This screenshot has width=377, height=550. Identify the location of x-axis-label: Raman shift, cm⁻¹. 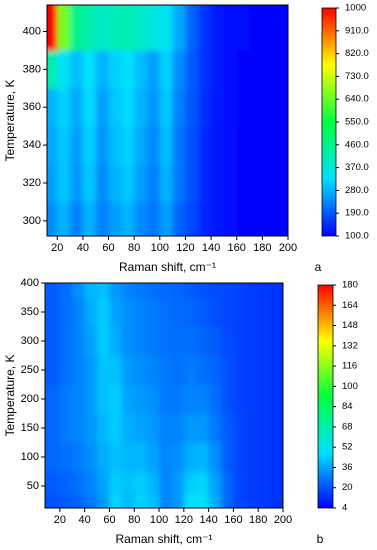
(163, 539).